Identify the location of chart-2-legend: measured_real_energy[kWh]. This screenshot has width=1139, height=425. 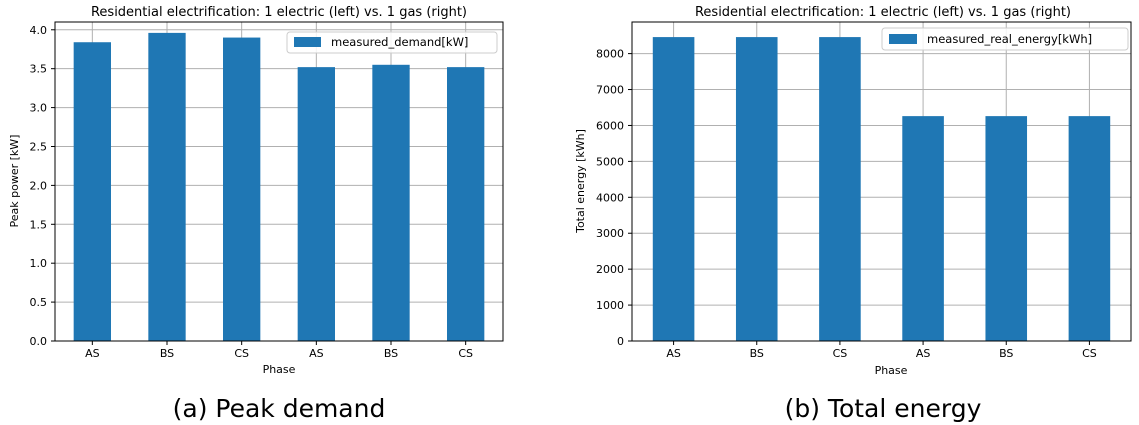
(1005, 39).